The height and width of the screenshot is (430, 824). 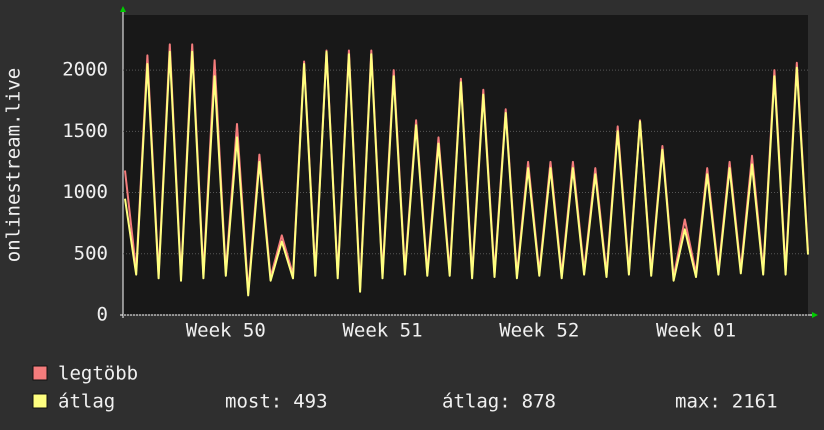 What do you see at coordinates (85, 131) in the screenshot?
I see `y-tick-label: 1500` at bounding box center [85, 131].